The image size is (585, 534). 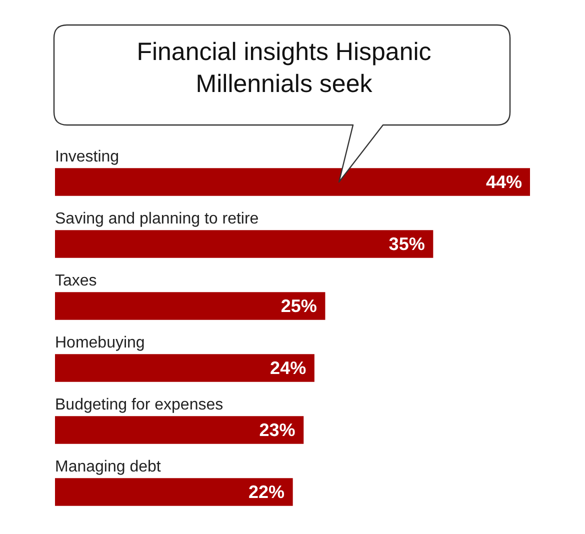 I want to click on data-label: 35%, so click(x=406, y=244).